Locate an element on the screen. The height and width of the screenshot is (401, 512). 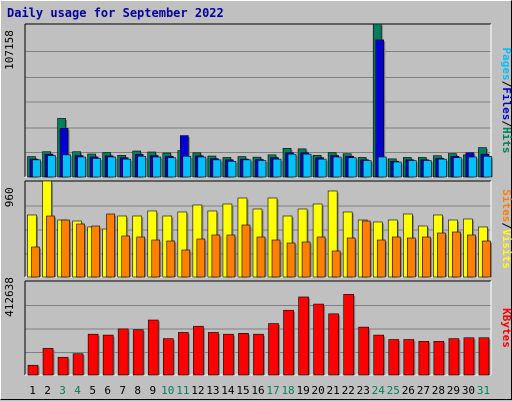
x-tick-label: 12 is located at coordinates (197, 390).